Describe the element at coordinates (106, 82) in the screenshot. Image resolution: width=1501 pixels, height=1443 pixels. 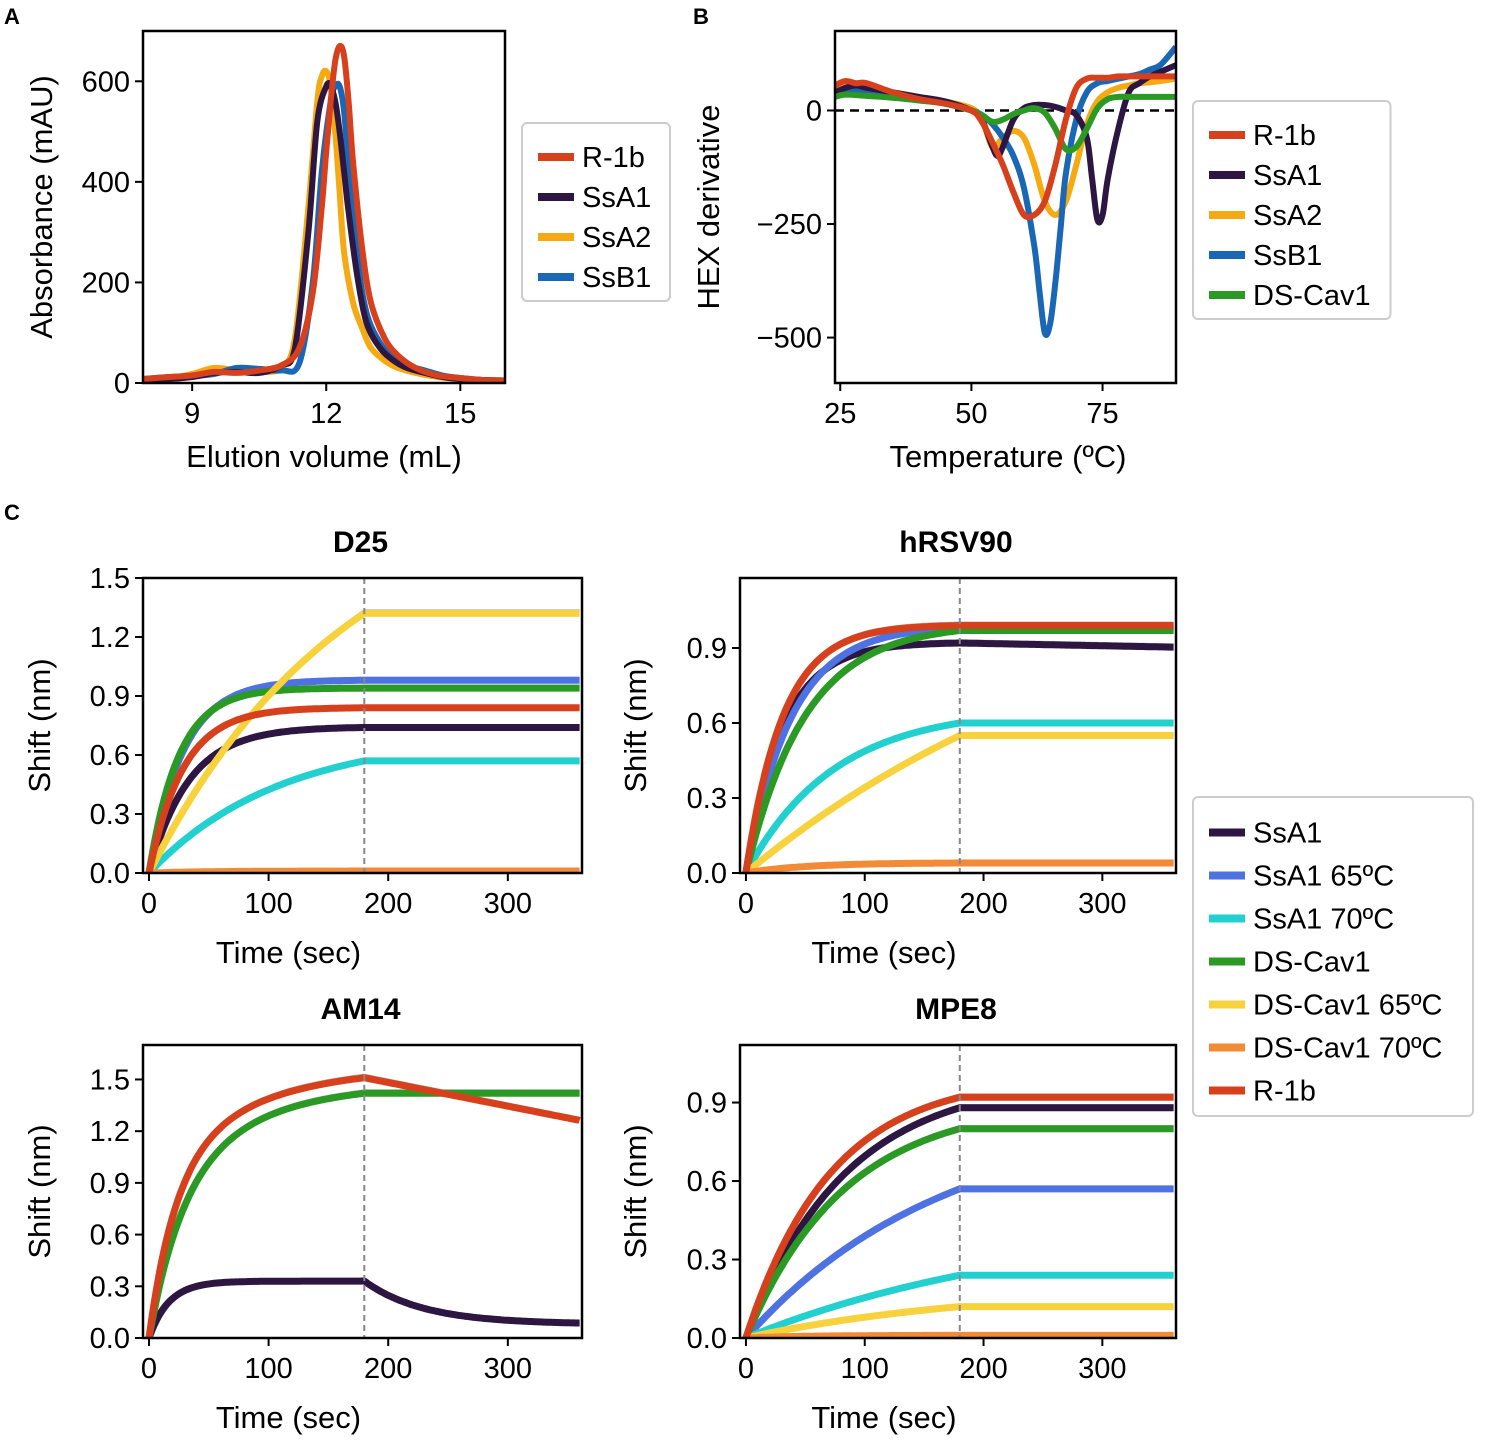
I see `y-tick-label: 600` at that location.